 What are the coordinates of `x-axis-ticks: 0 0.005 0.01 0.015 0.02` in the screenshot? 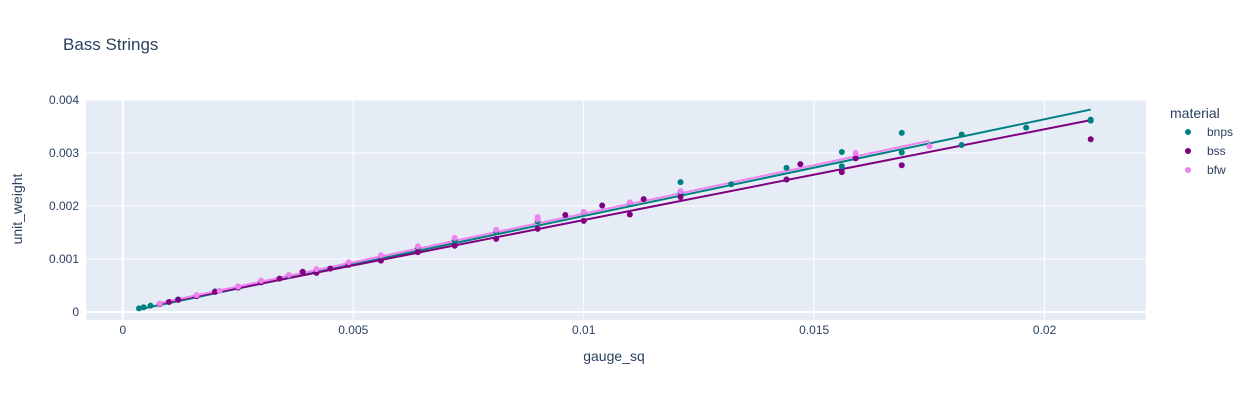 It's located at (588, 330).